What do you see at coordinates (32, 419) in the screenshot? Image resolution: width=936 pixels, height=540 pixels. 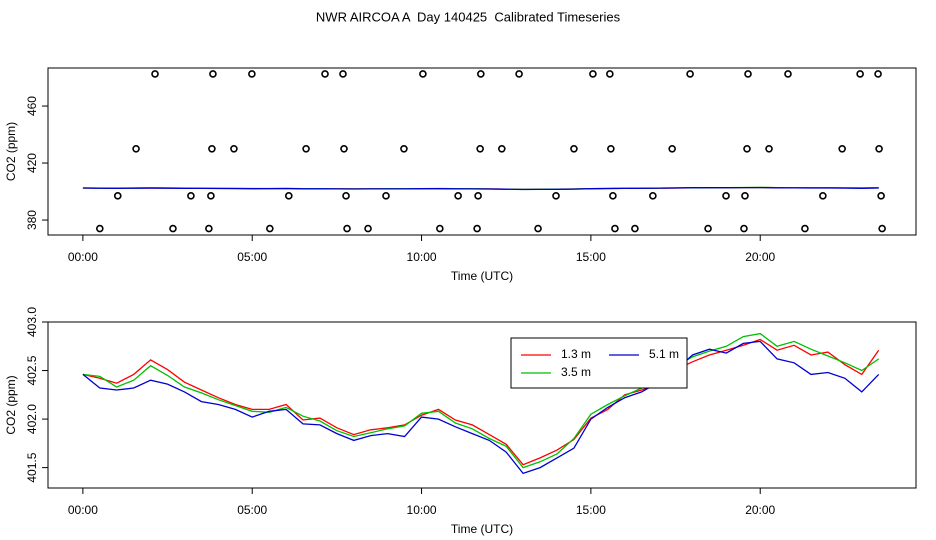 I see `y-tick-label: 402.0` at bounding box center [32, 419].